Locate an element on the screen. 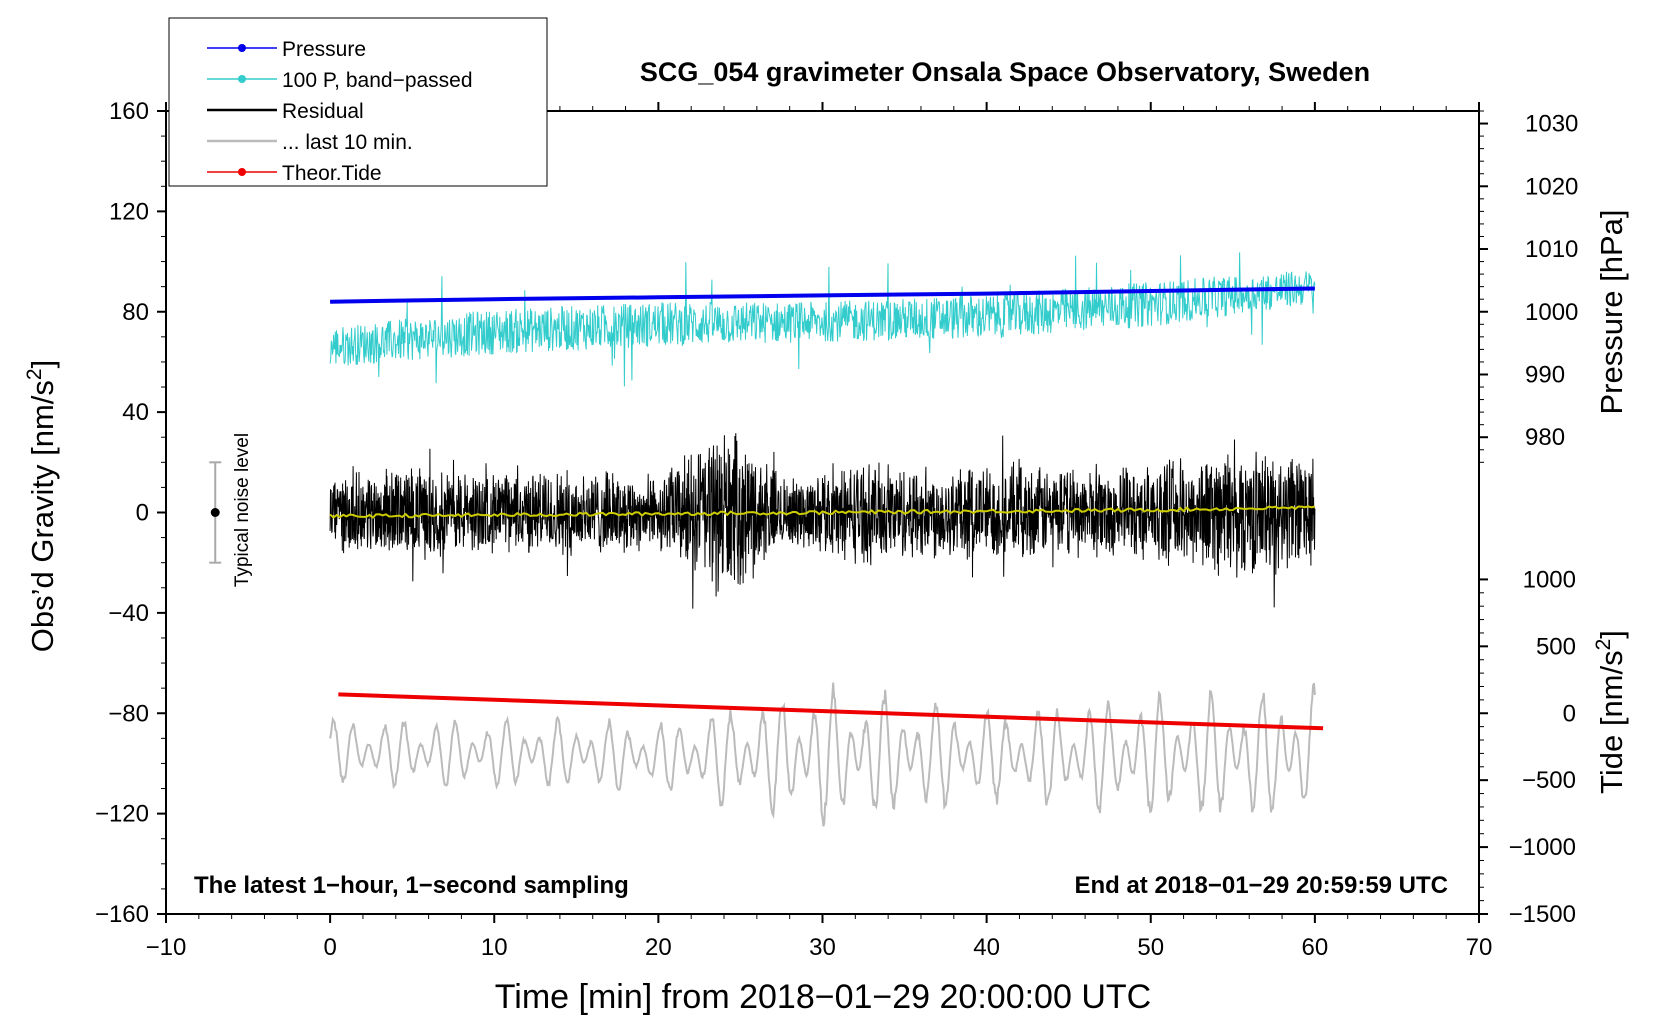 This screenshot has width=1660, height=1020. x-tick-label: 50 is located at coordinates (1150, 947).